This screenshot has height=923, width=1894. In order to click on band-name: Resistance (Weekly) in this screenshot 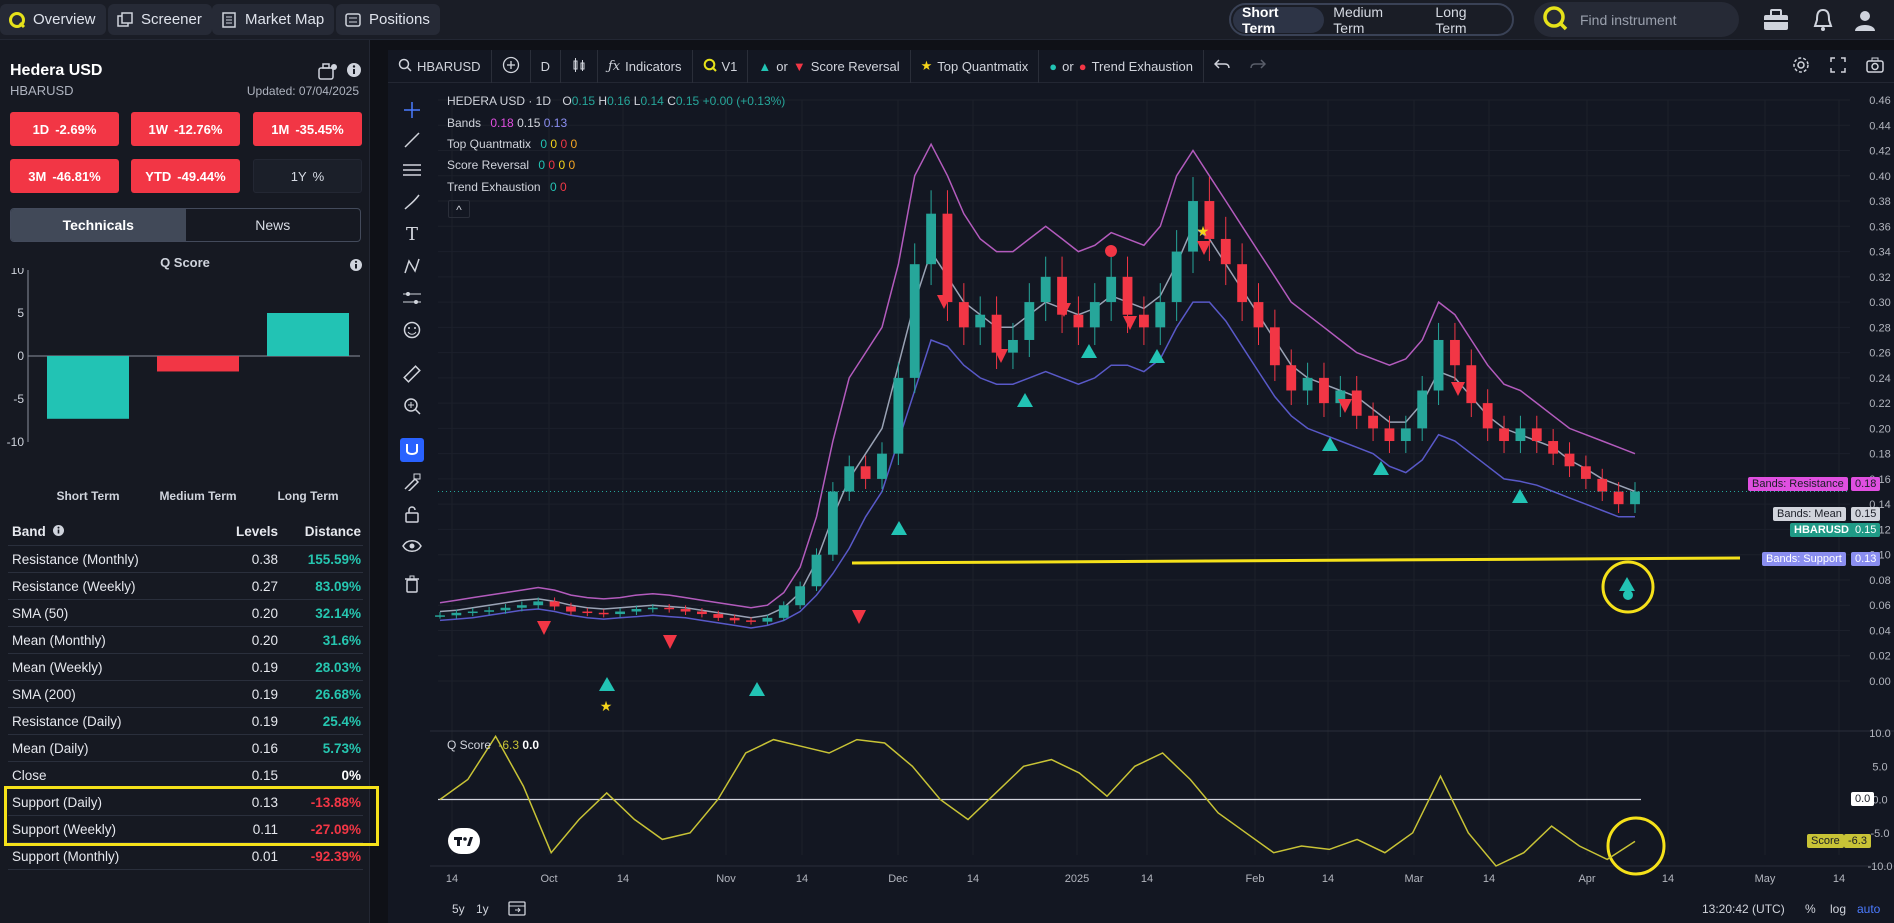, I will do `click(74, 586)`.